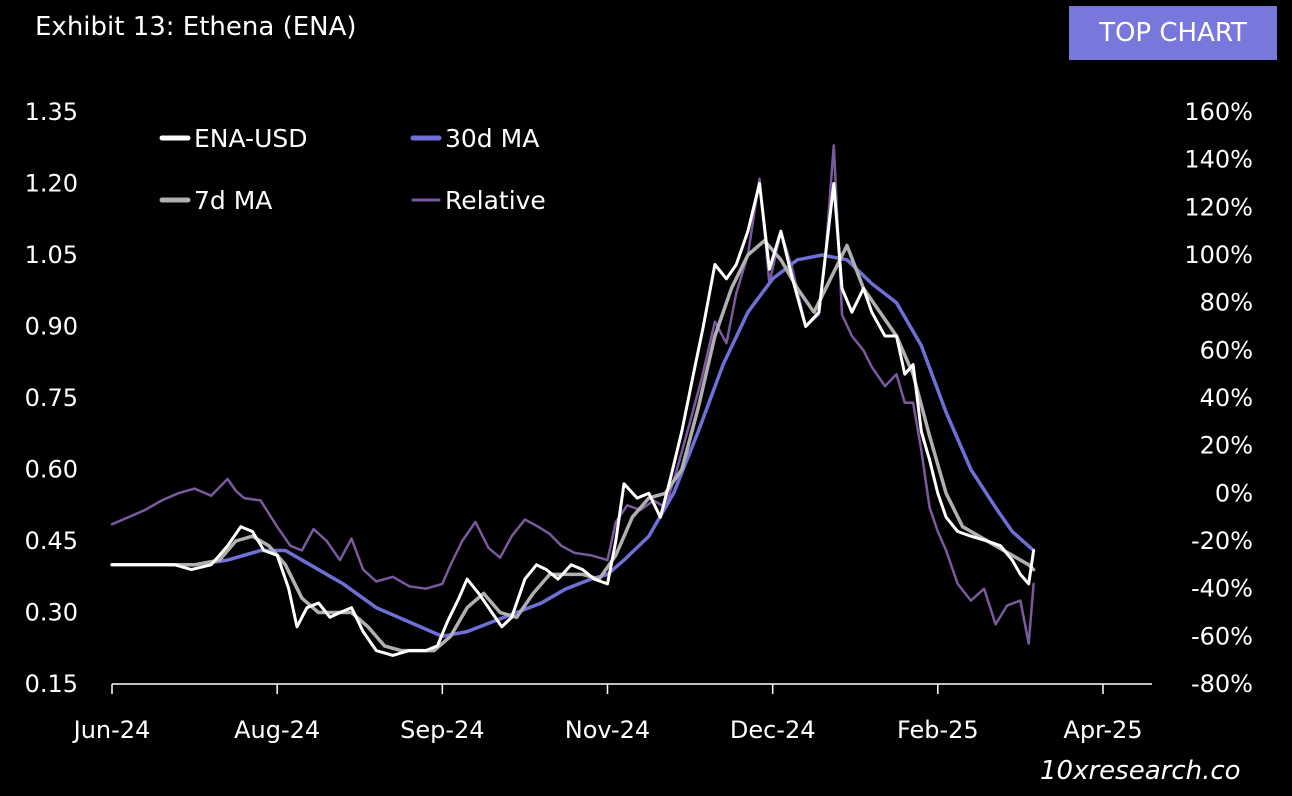 The width and height of the screenshot is (1292, 796). What do you see at coordinates (1226, 446) in the screenshot?
I see `y-right-tick-label: 20%` at bounding box center [1226, 446].